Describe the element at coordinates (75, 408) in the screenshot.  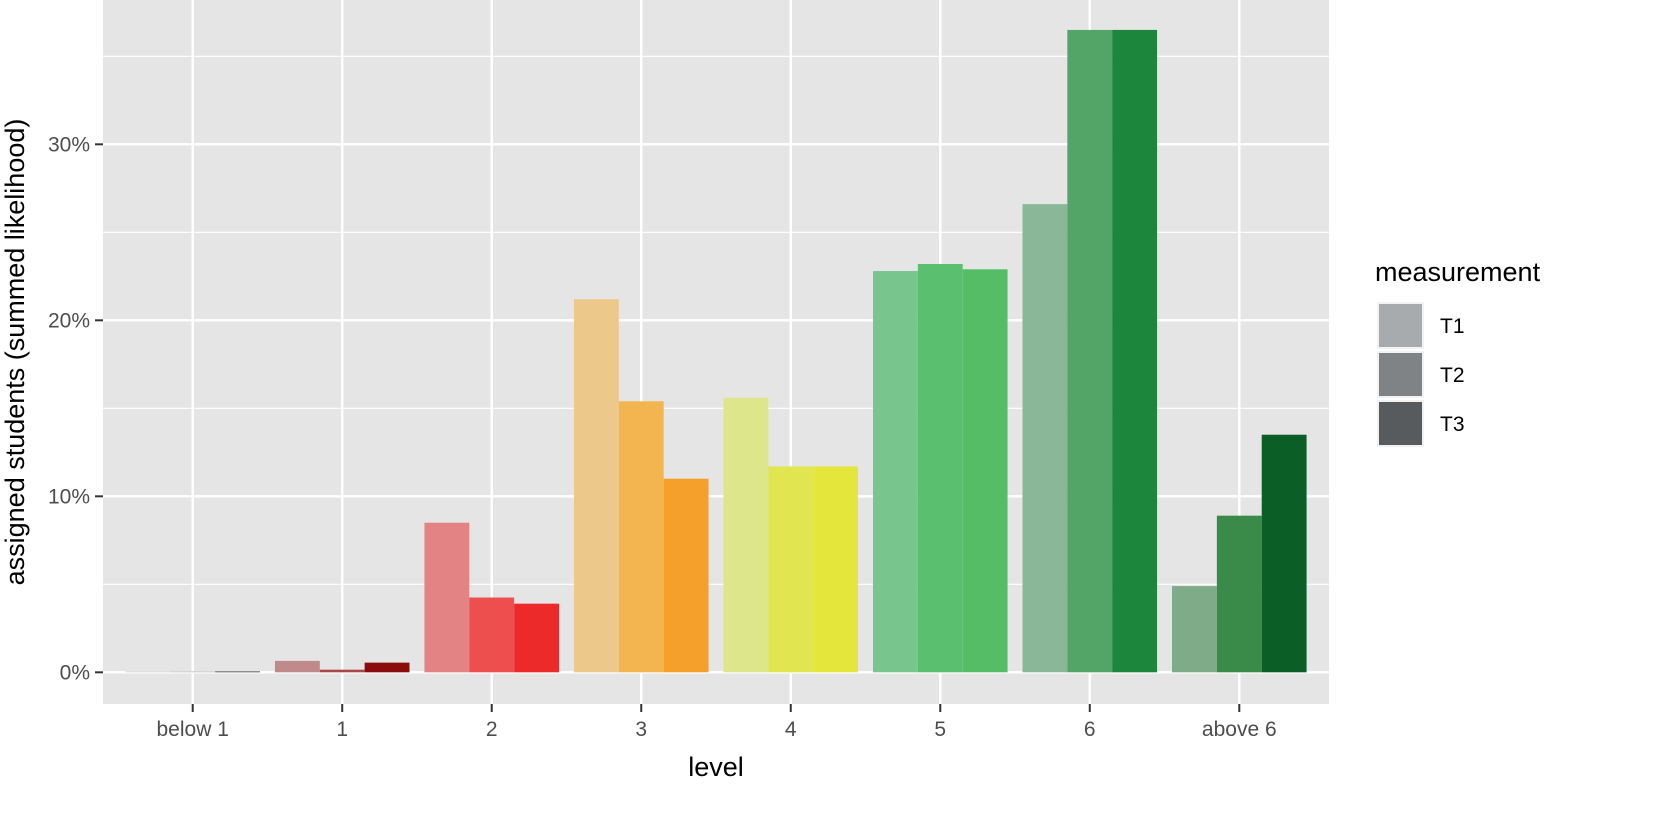
I see `y-axis: 0% 10% 20% 30%` at that location.